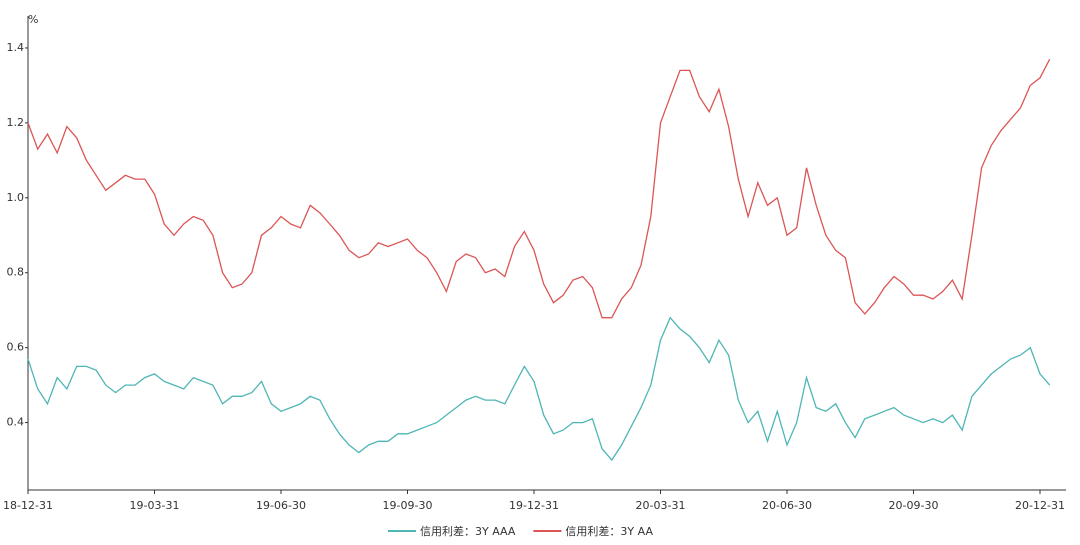 The width and height of the screenshot is (1080, 545). What do you see at coordinates (16, 47) in the screenshot?
I see `y-tick-label: 1.4` at bounding box center [16, 47].